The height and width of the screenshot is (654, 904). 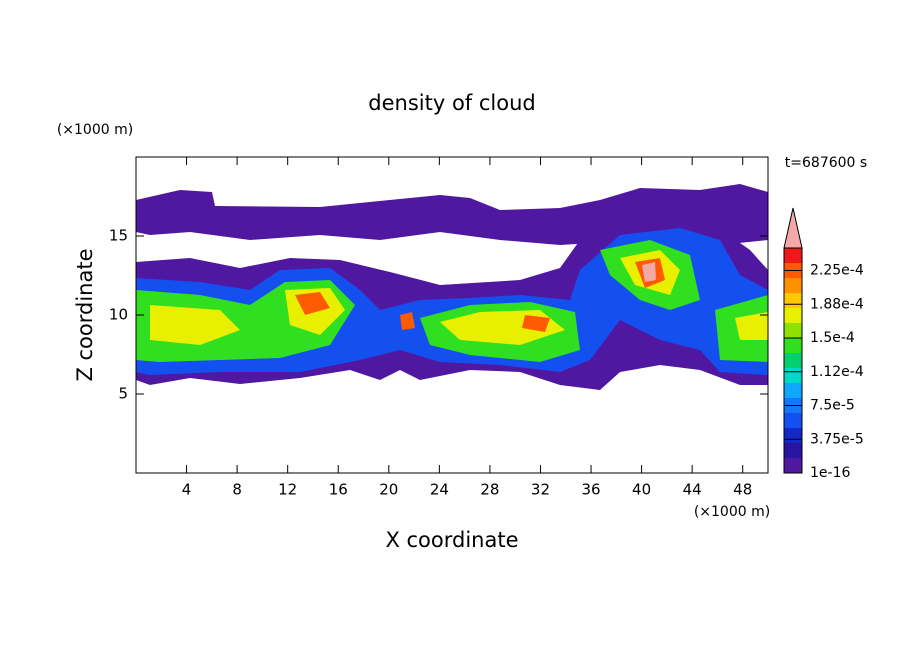 I want to click on x-tick-label: 28, so click(x=489, y=490).